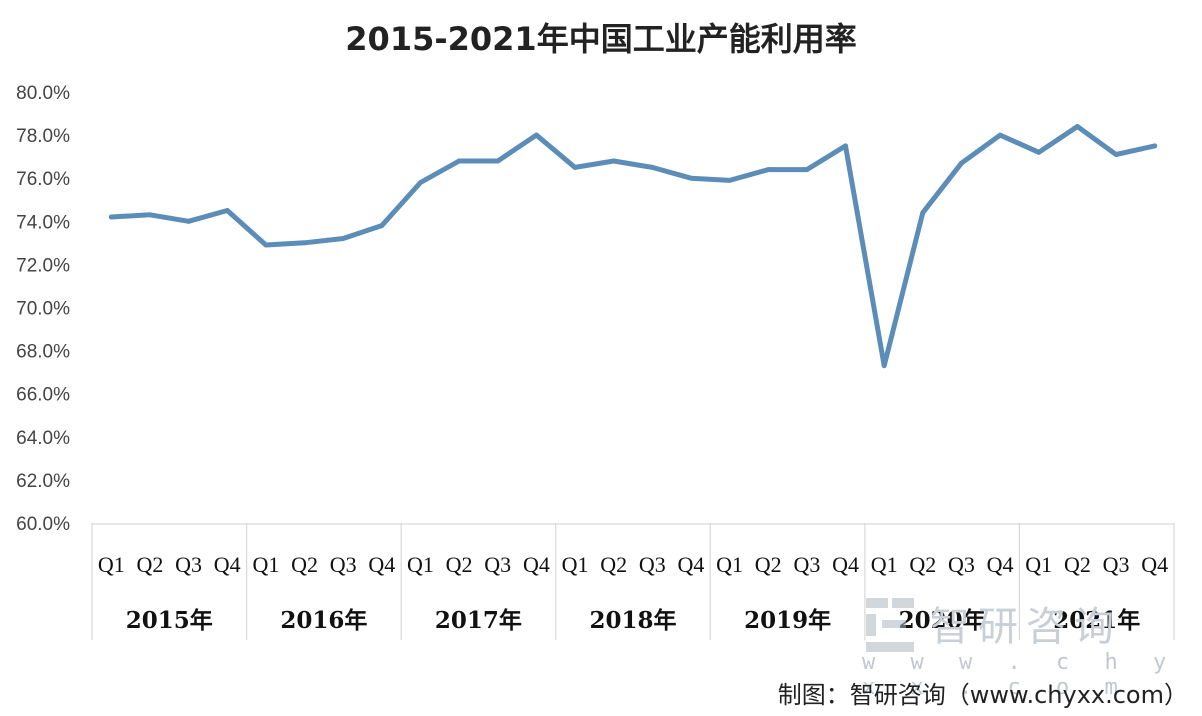  I want to click on watermark-text: 智研咨询, so click(1026, 627).